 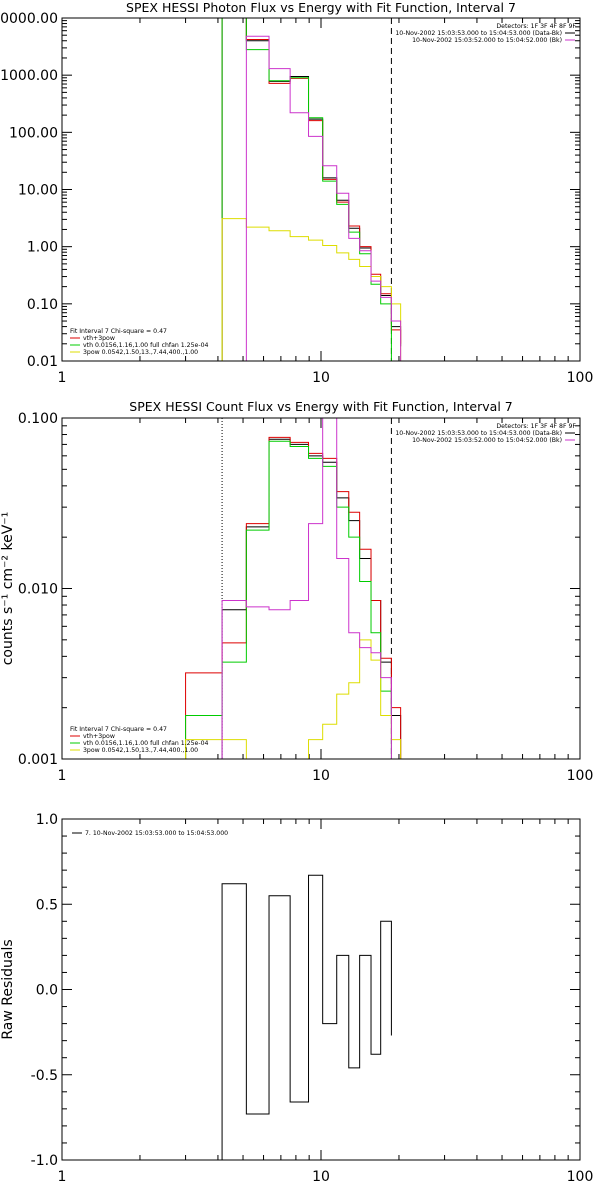 What do you see at coordinates (44, 1161) in the screenshot?
I see `y-tick-label: -1.0` at bounding box center [44, 1161].